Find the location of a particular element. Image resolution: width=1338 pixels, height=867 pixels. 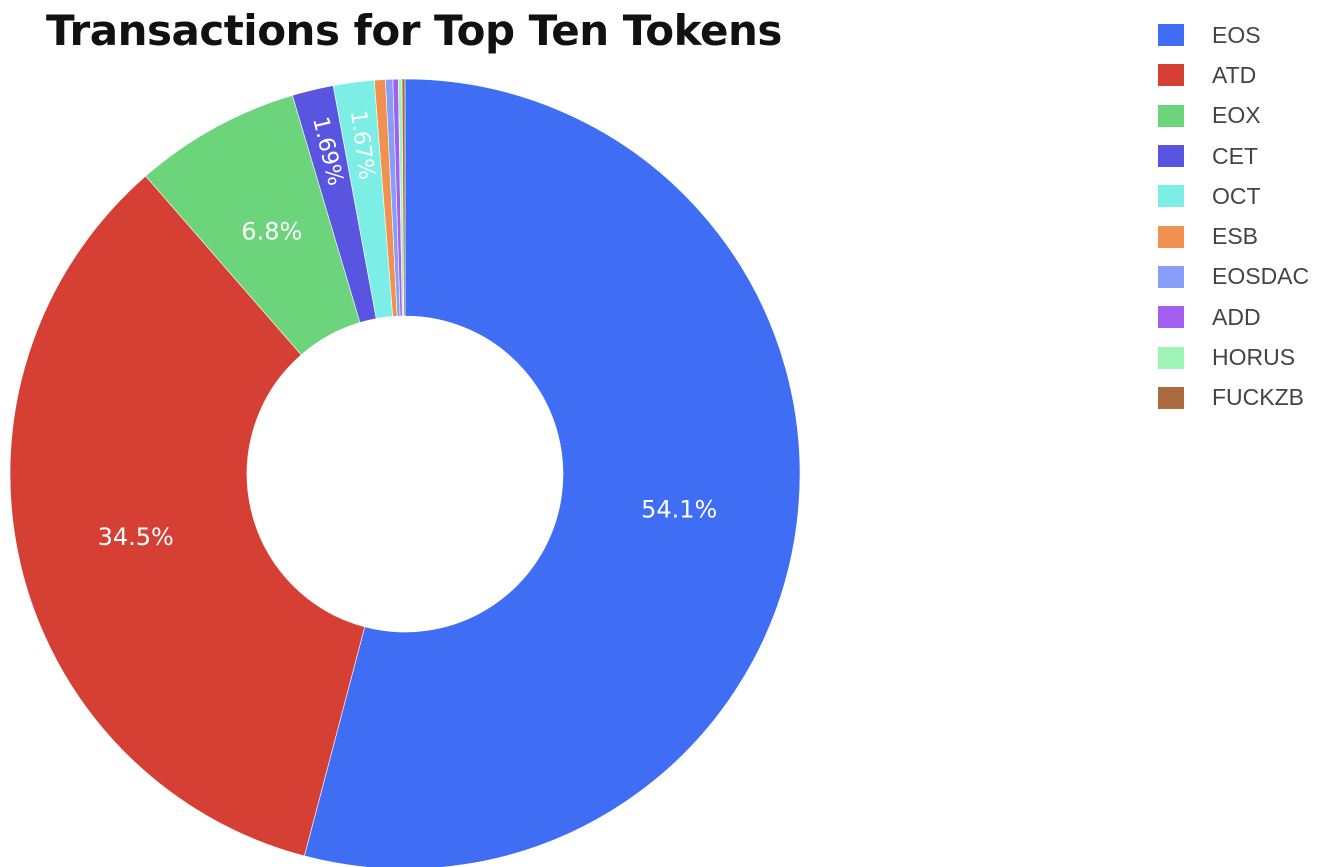

legend-label: EOSDAC is located at coordinates (1261, 276).